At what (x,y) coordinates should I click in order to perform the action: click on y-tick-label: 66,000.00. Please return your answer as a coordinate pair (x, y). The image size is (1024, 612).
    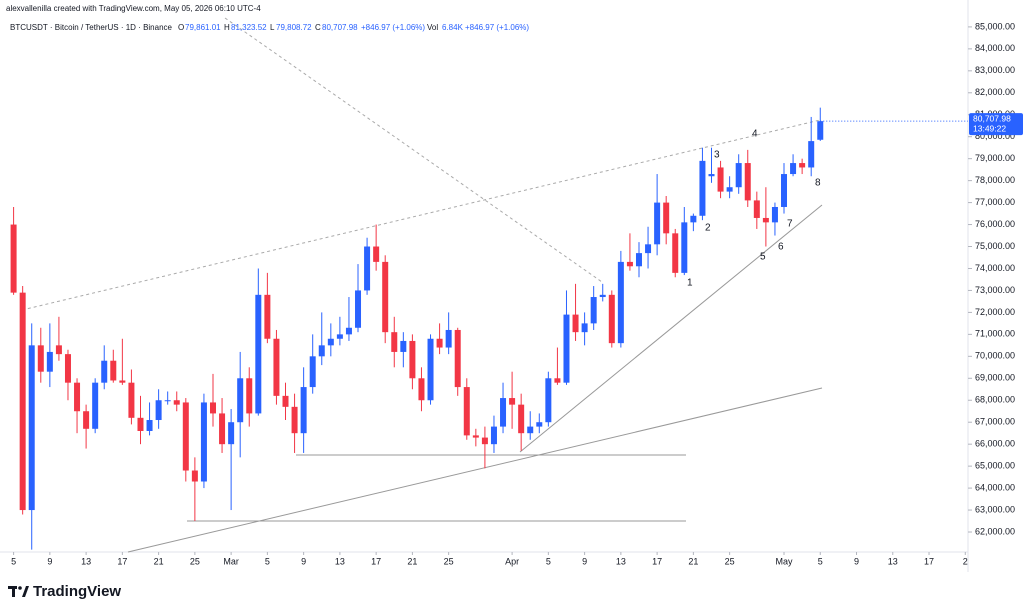
    Looking at the image, I should click on (995, 444).